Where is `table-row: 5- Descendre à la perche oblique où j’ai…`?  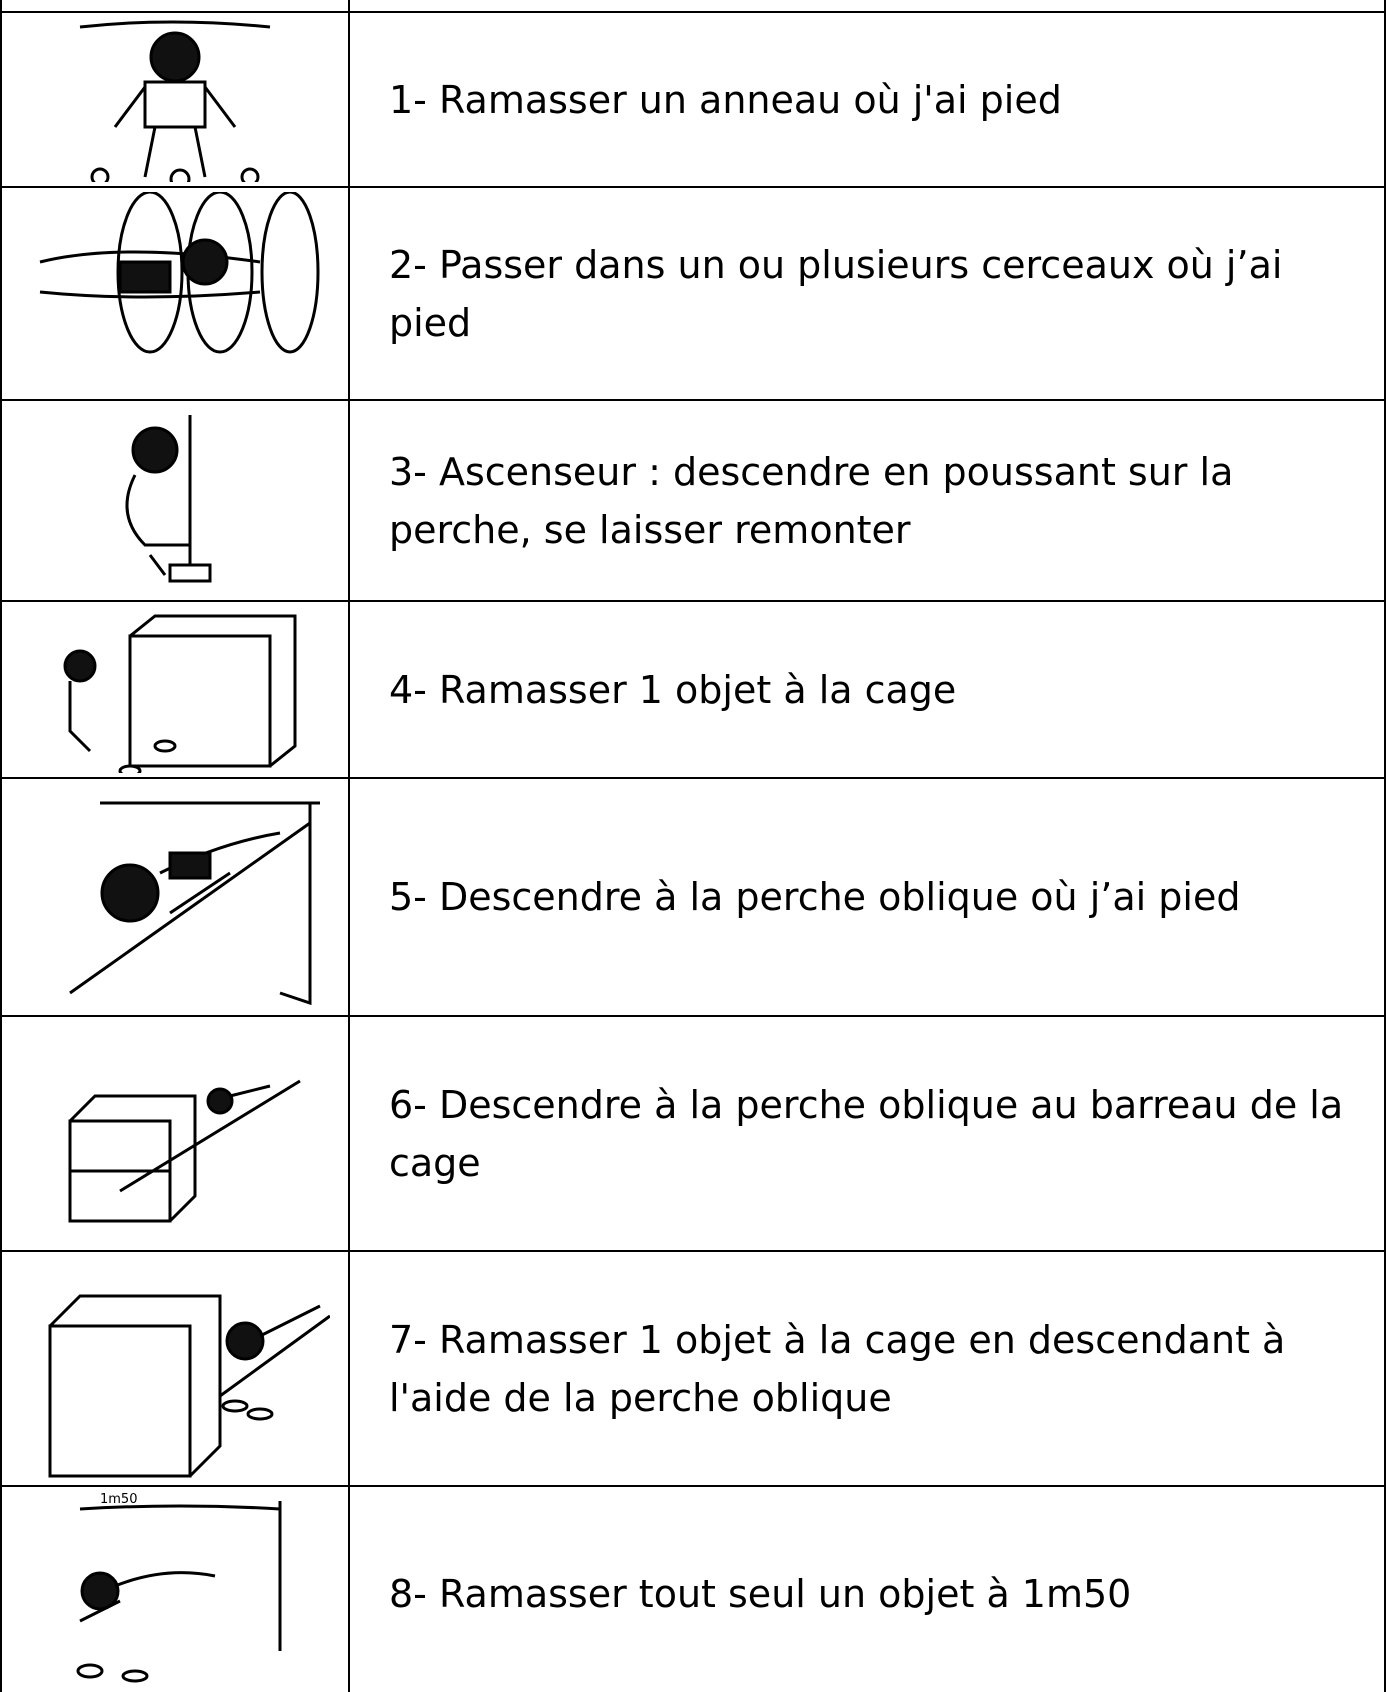 table-row: 5- Descendre à la perche oblique où j’ai… is located at coordinates (693, 896).